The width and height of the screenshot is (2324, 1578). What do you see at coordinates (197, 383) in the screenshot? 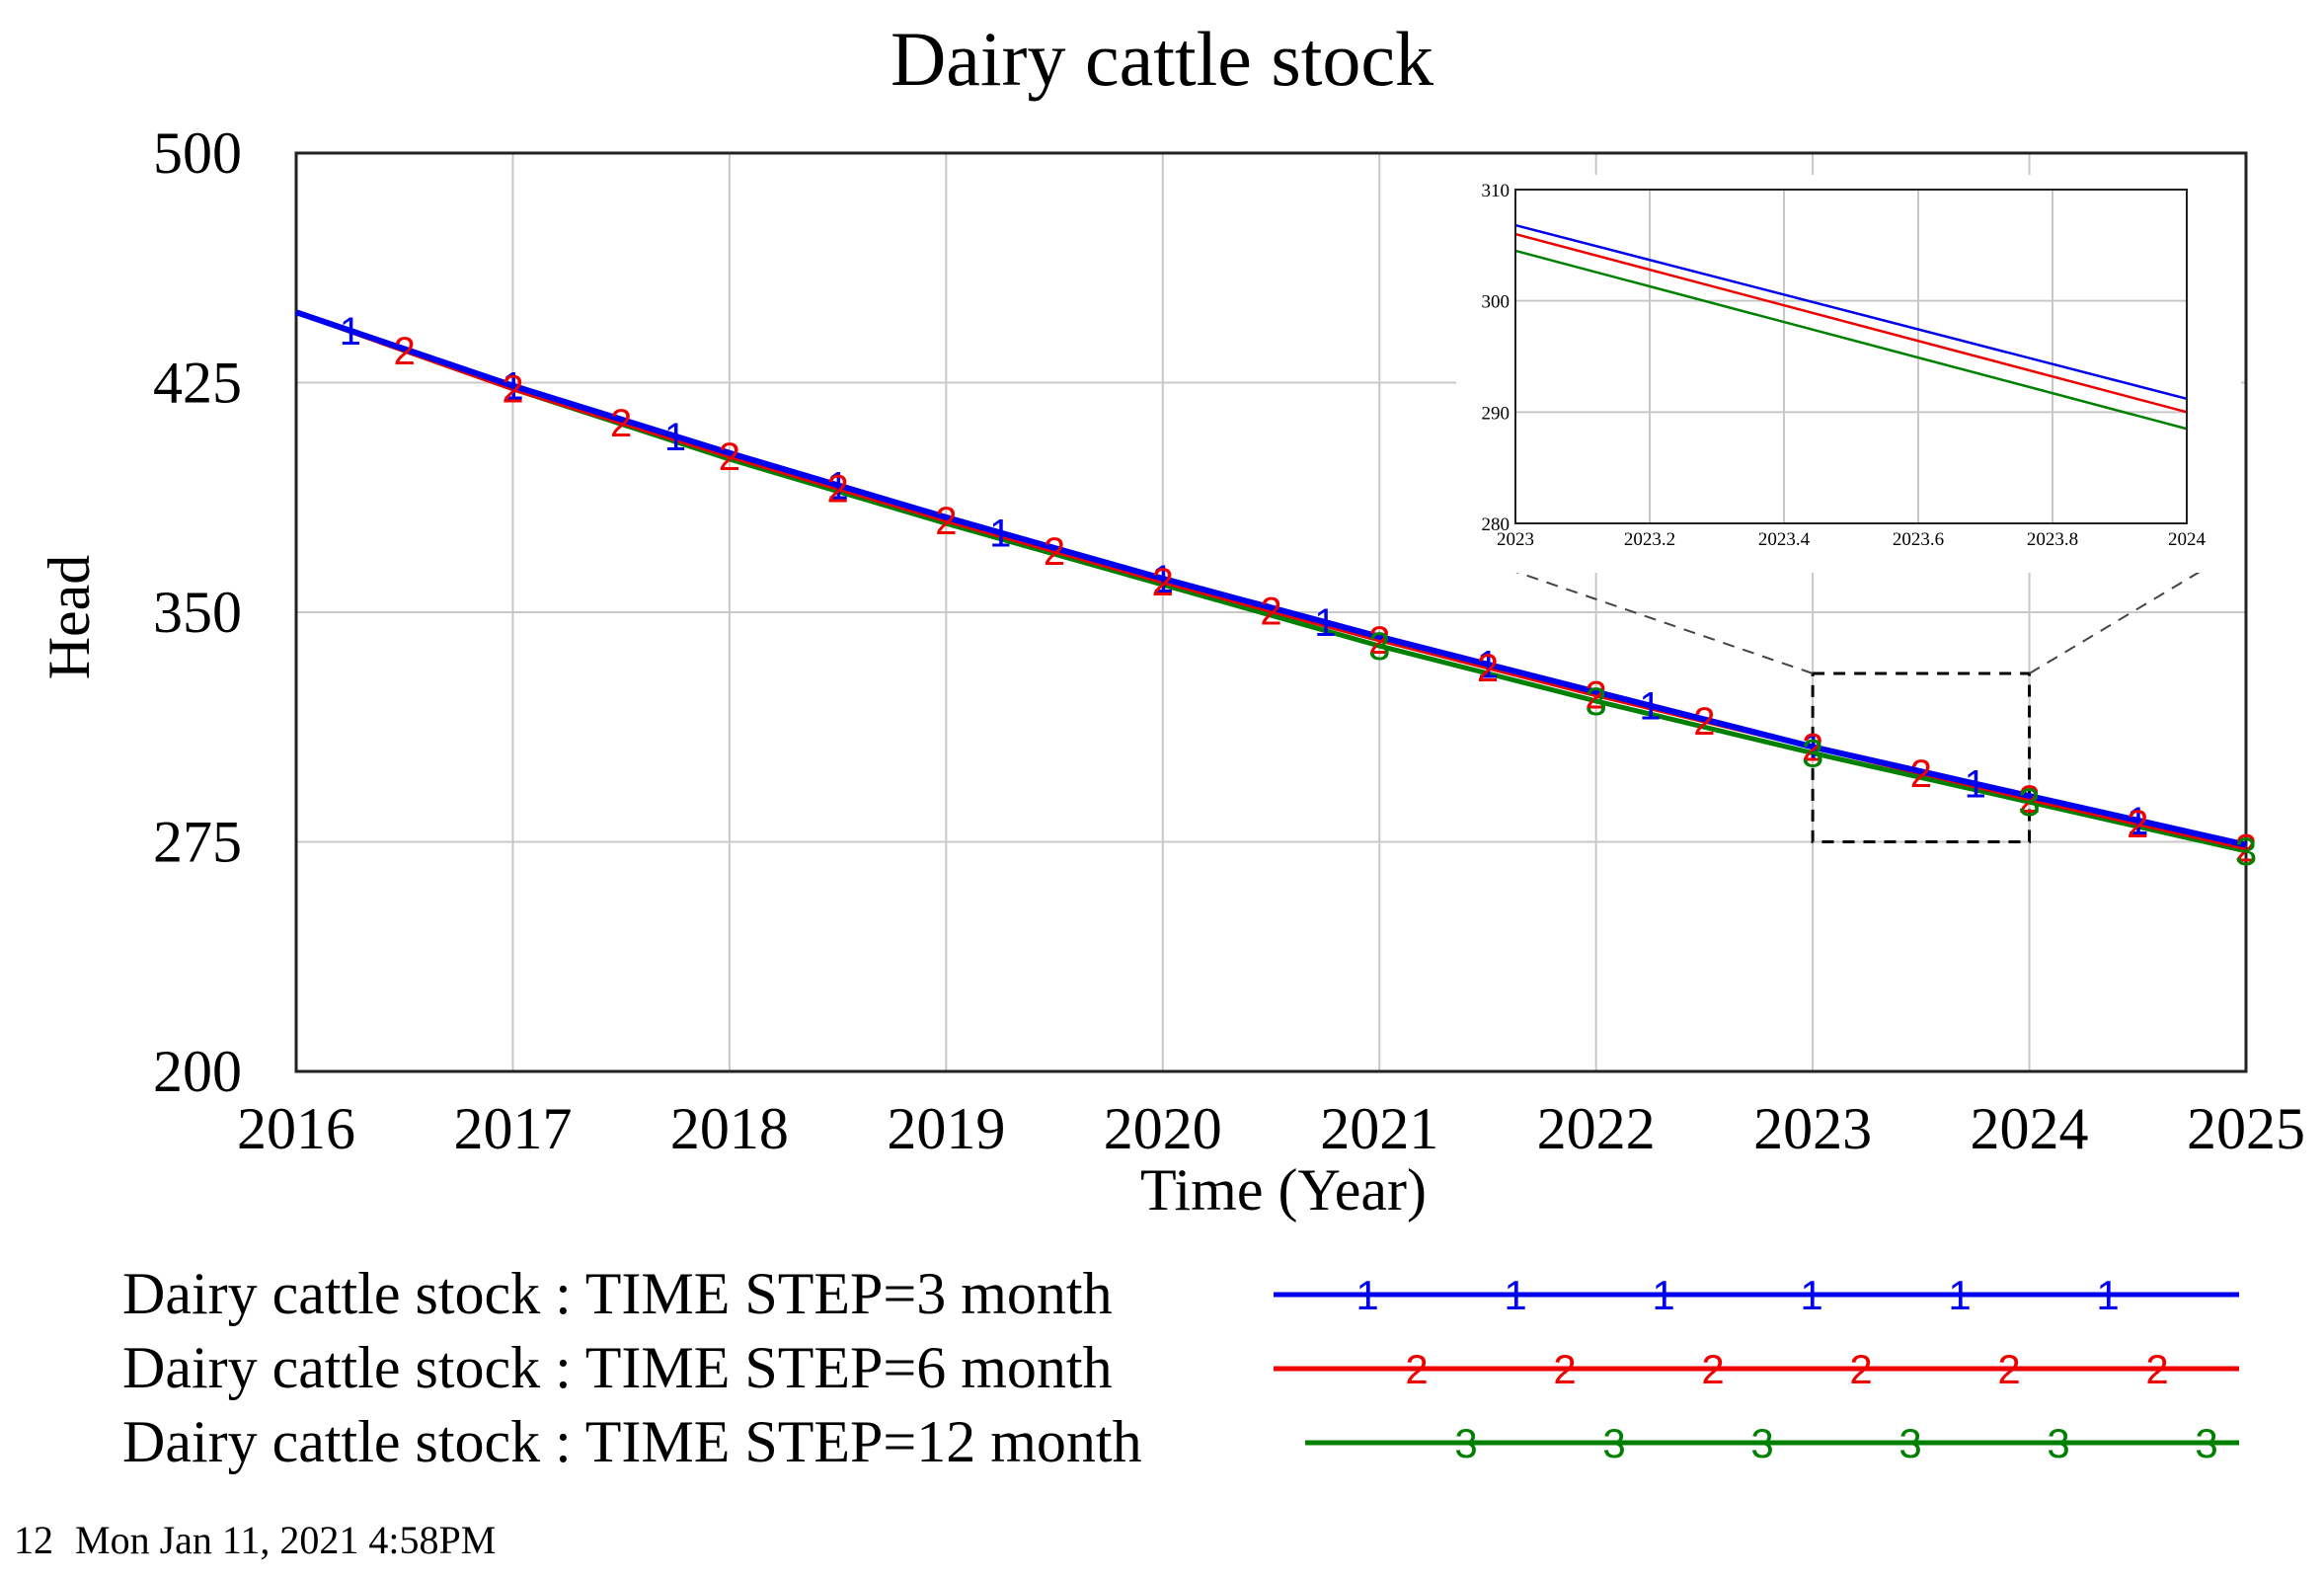
I see `y-tick-label: 425` at bounding box center [197, 383].